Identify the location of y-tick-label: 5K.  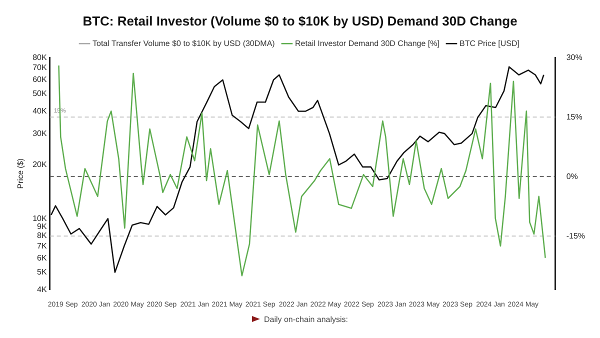
(42, 272).